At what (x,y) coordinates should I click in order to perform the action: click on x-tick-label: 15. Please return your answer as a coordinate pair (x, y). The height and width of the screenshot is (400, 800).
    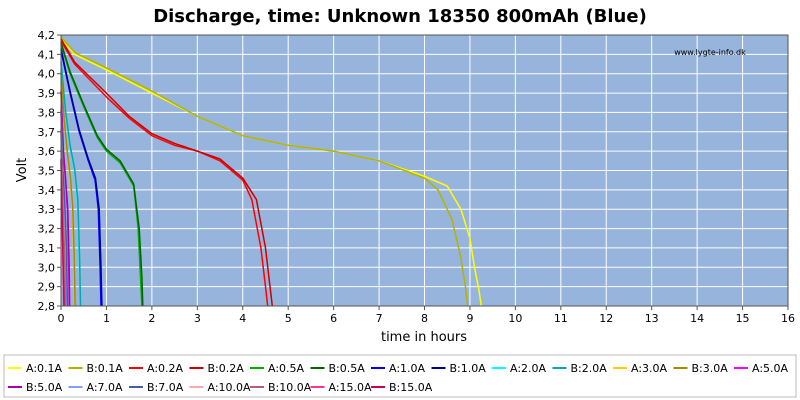
    Looking at the image, I should click on (743, 318).